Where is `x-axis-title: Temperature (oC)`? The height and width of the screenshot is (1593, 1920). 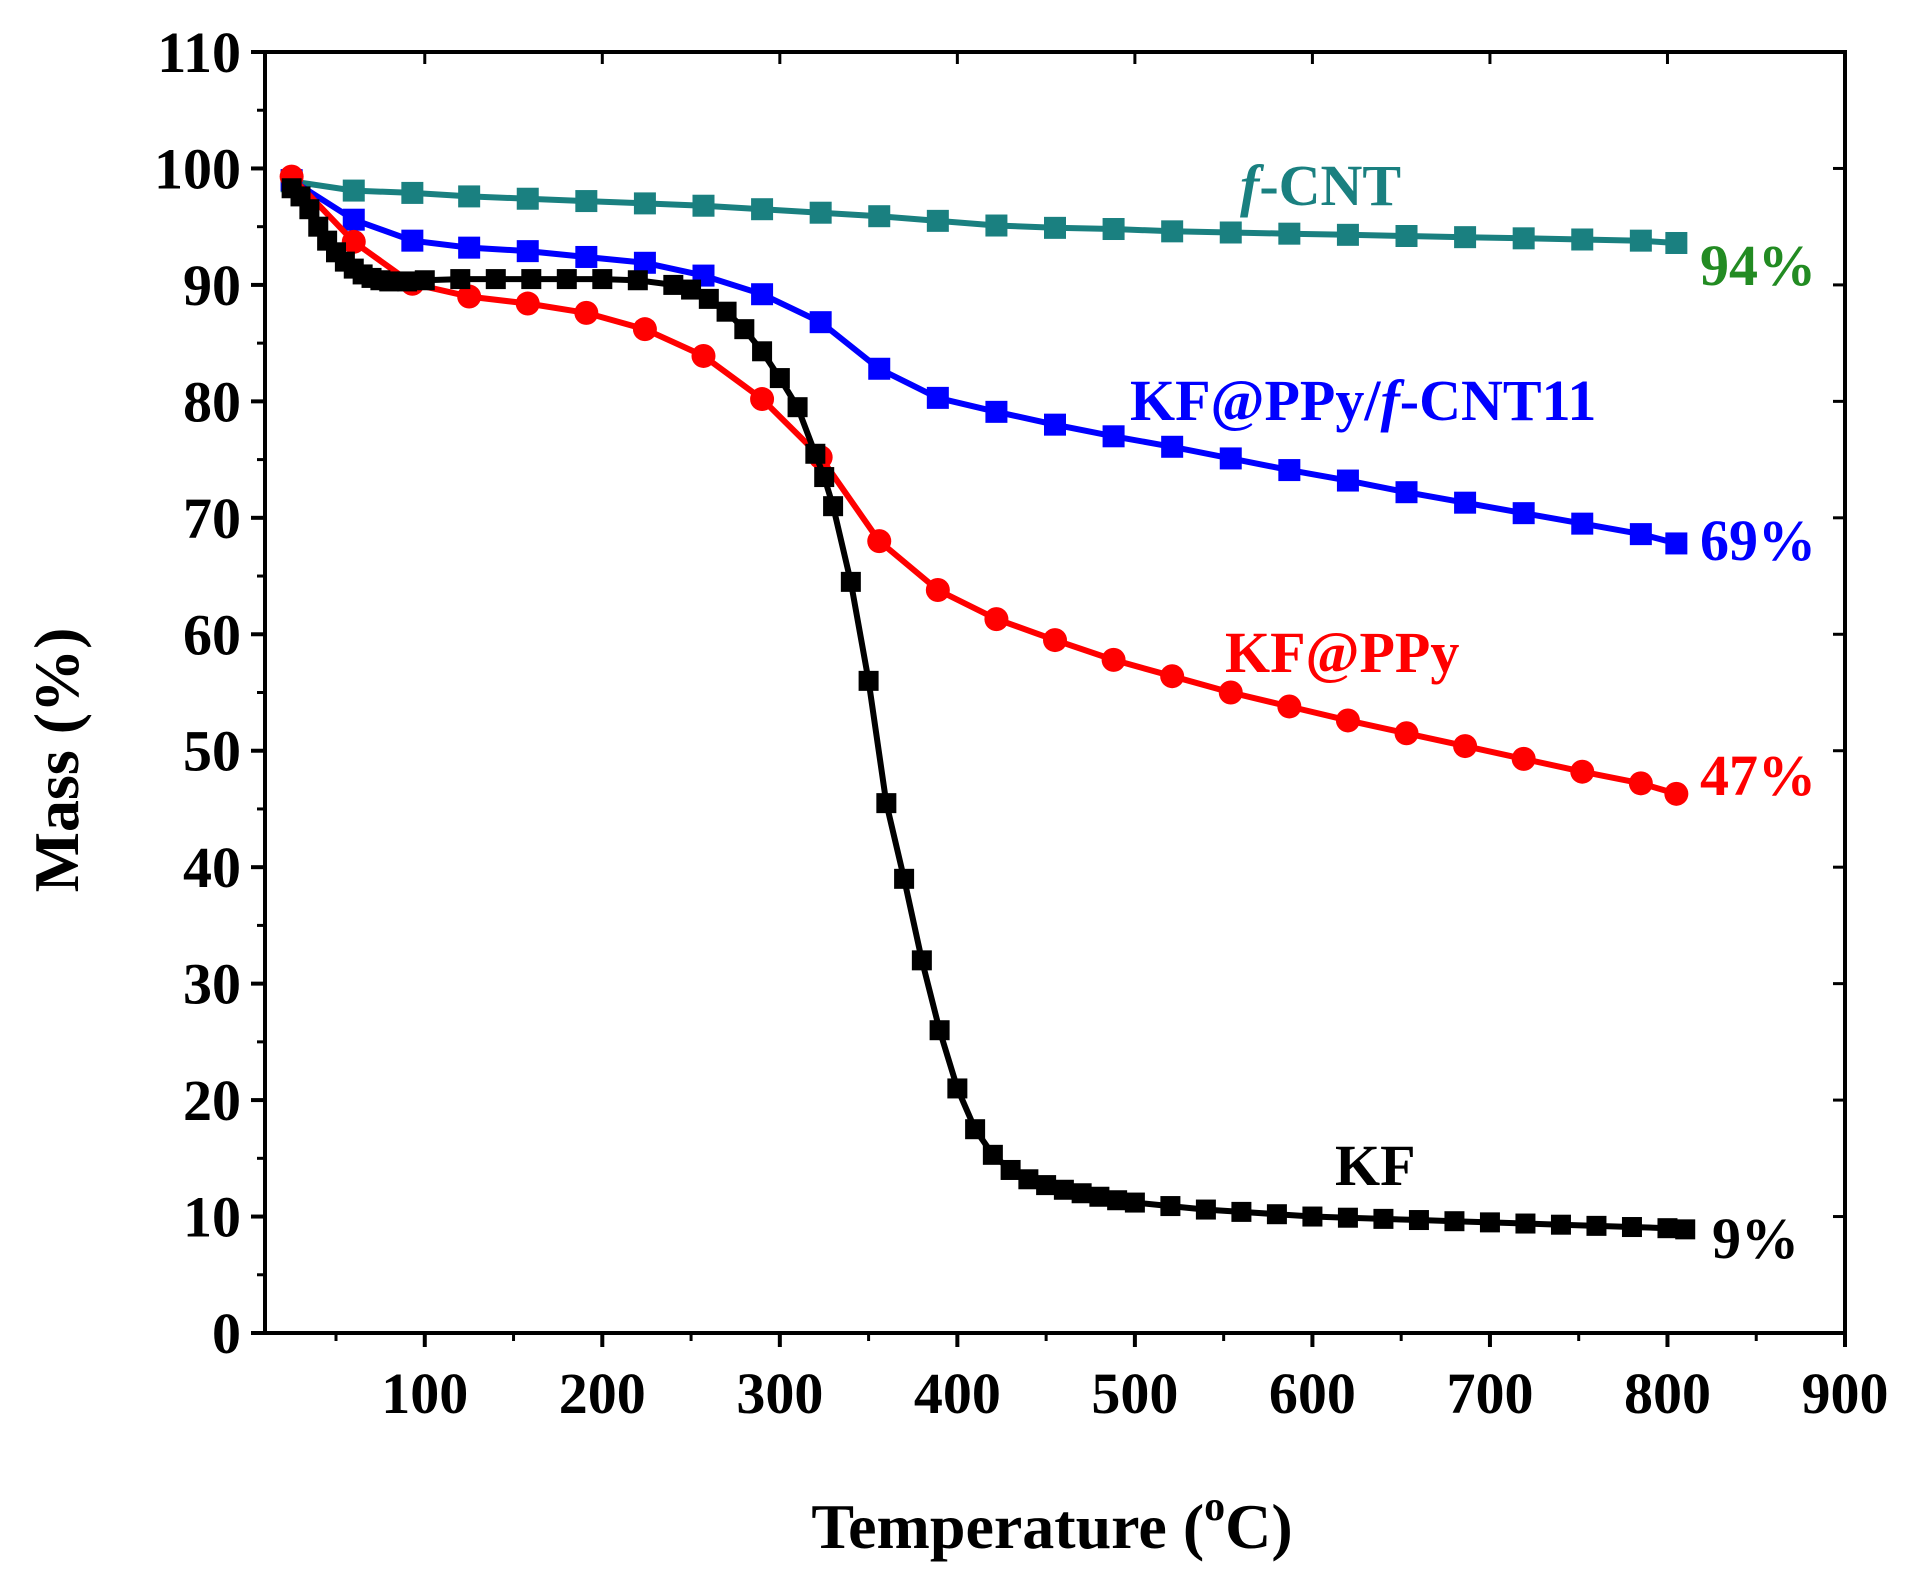 x-axis-title: Temperature (oC) is located at coordinates (1051, 1523).